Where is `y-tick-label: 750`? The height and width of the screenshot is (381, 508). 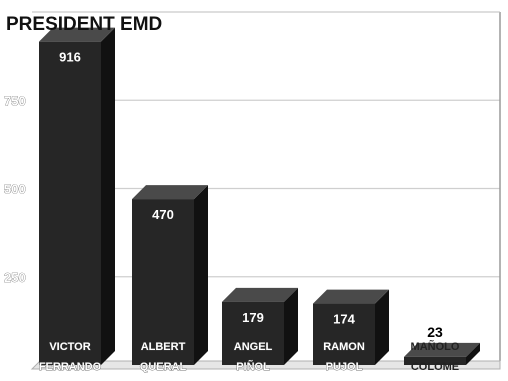 y-tick-label: 750 is located at coordinates (15, 100).